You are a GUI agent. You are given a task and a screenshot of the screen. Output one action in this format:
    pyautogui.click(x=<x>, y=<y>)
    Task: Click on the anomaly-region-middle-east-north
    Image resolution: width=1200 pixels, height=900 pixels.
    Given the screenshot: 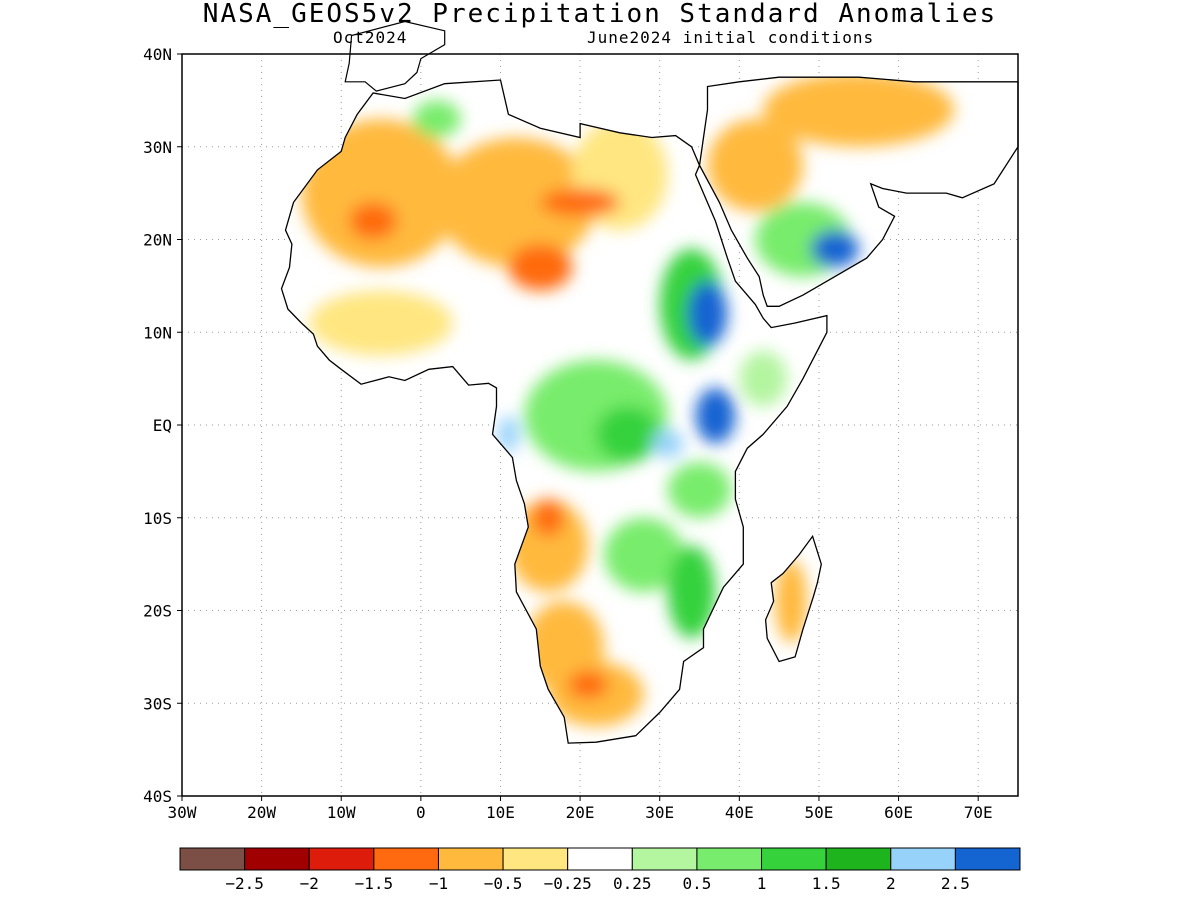 What is the action you would take?
    pyautogui.click(x=859, y=112)
    